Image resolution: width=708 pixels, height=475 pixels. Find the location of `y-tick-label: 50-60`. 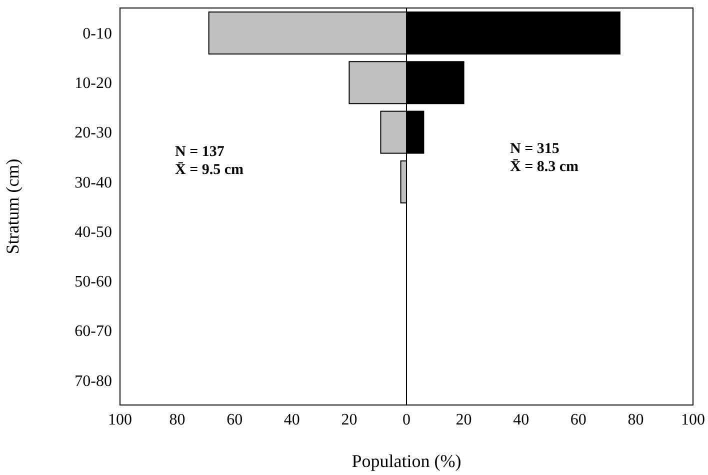

y-tick-label: 50-60 is located at coordinates (93, 282).